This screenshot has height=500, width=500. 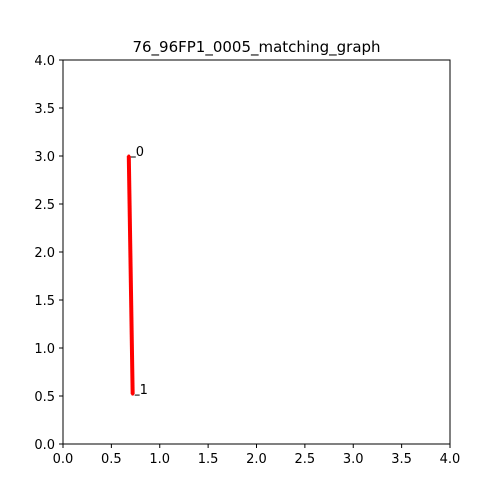 I want to click on node-label: 0, so click(x=140, y=152).